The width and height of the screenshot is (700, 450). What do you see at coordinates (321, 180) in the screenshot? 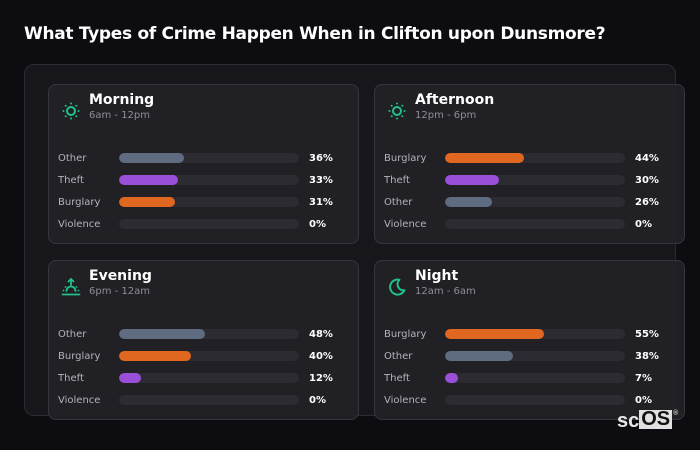
I see `bar-value: 33%` at bounding box center [321, 180].